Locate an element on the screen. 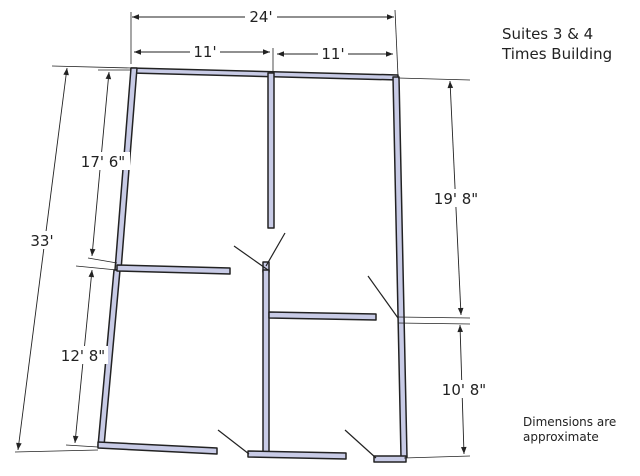  approximation-note-line-1: Dimensions are is located at coordinates (570, 422).